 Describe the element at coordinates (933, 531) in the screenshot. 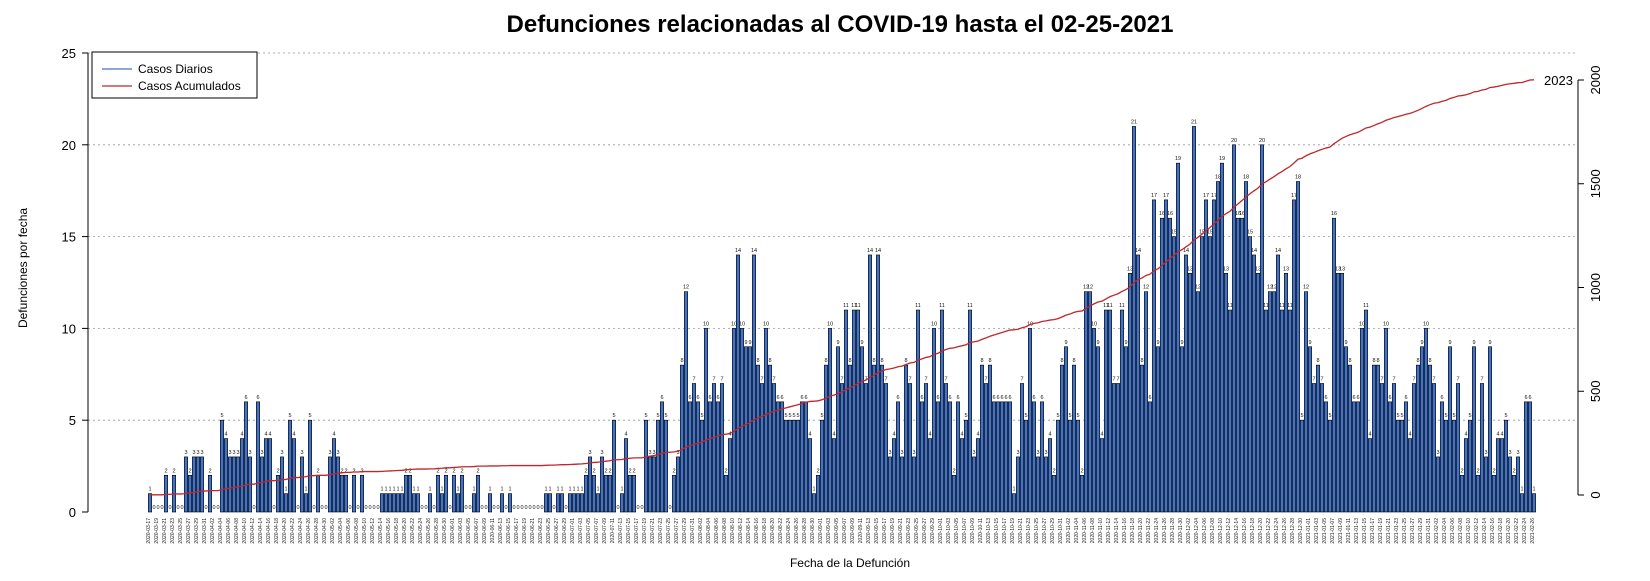

I see `x-tick-label: 2020-09-29` at that location.